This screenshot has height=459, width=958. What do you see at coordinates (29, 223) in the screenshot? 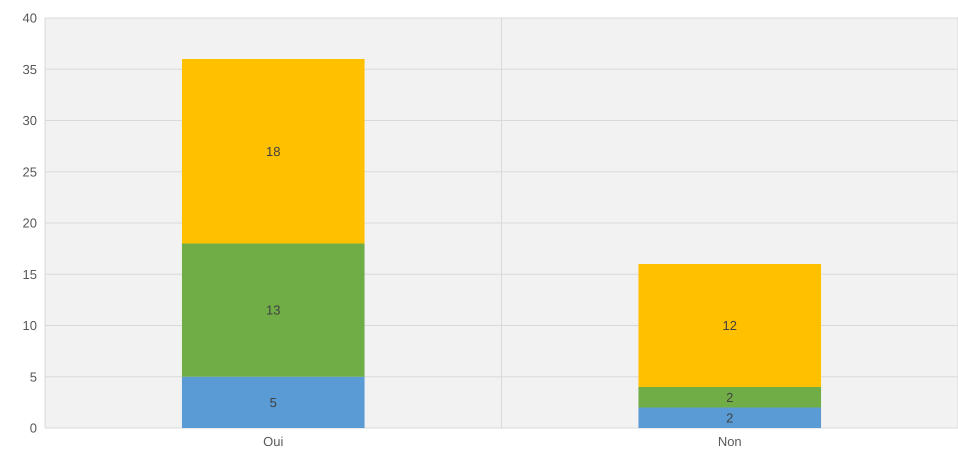
I see `y-tick-label: 20` at bounding box center [29, 223].